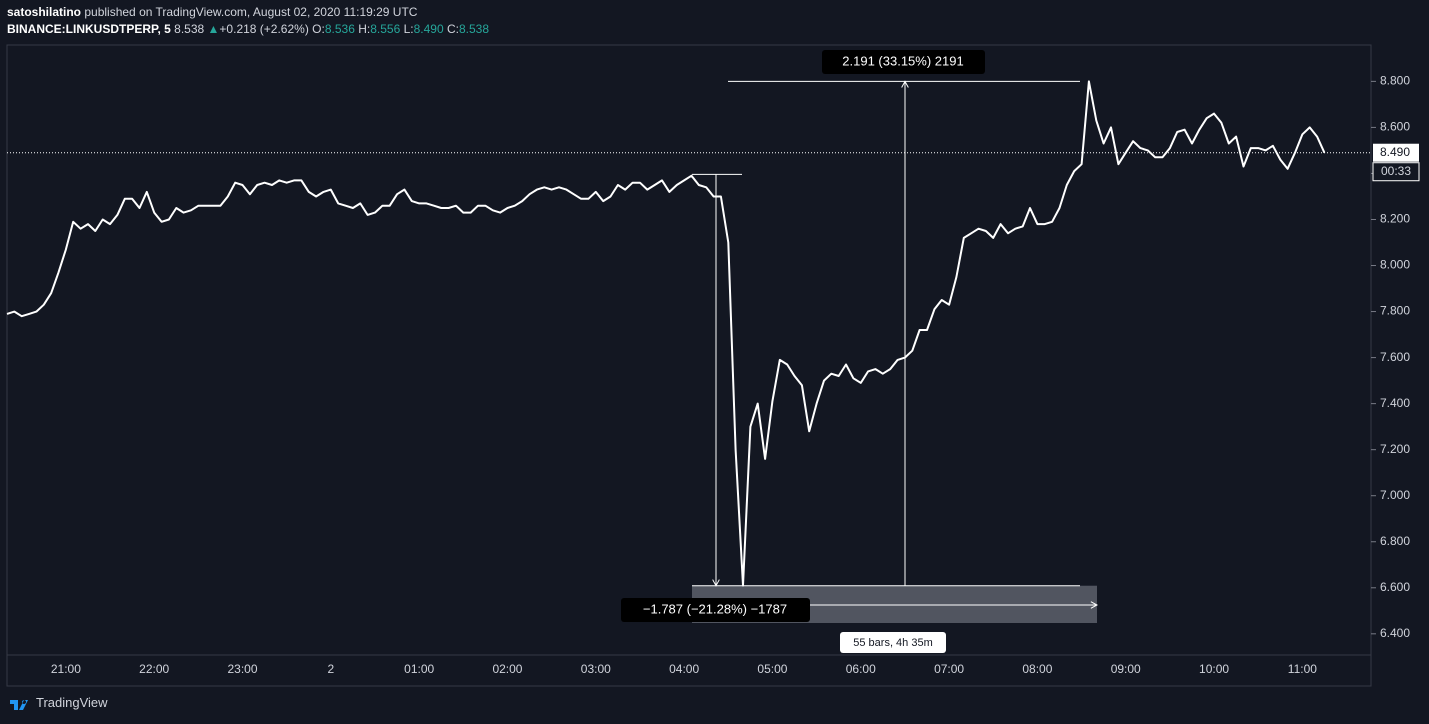  Describe the element at coordinates (716, 583) in the screenshot. I see `measure-down-arrow-head` at that location.